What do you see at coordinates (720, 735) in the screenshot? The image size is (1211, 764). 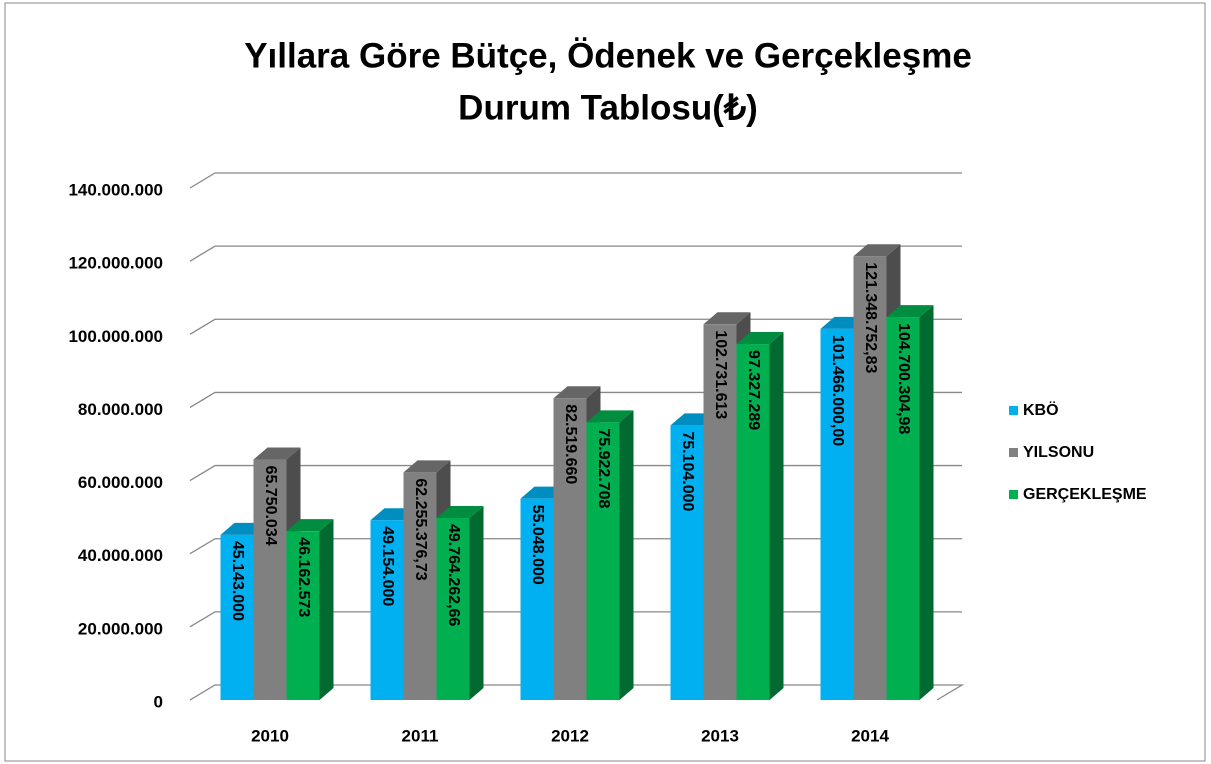 I see `x-tick-label: 2013` at bounding box center [720, 735].